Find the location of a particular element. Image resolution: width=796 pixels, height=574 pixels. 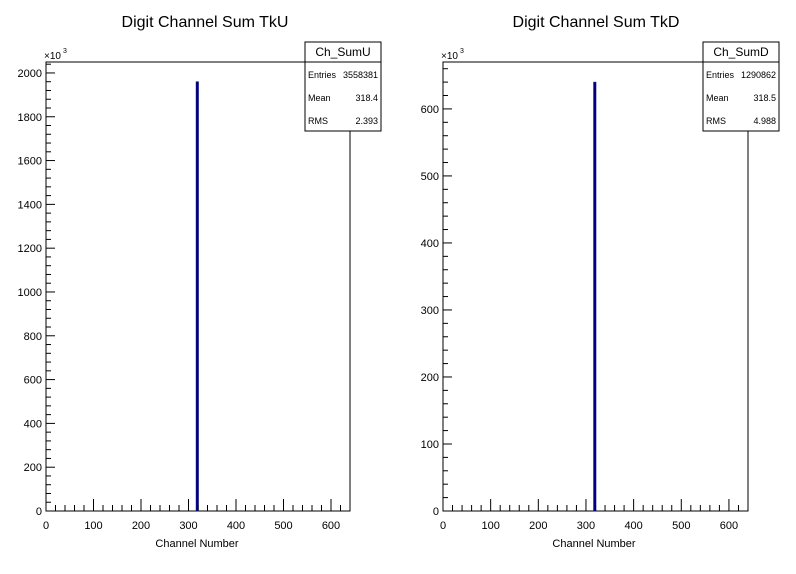

chart-title: Digit Channel Sum TkD is located at coordinates (596, 22).